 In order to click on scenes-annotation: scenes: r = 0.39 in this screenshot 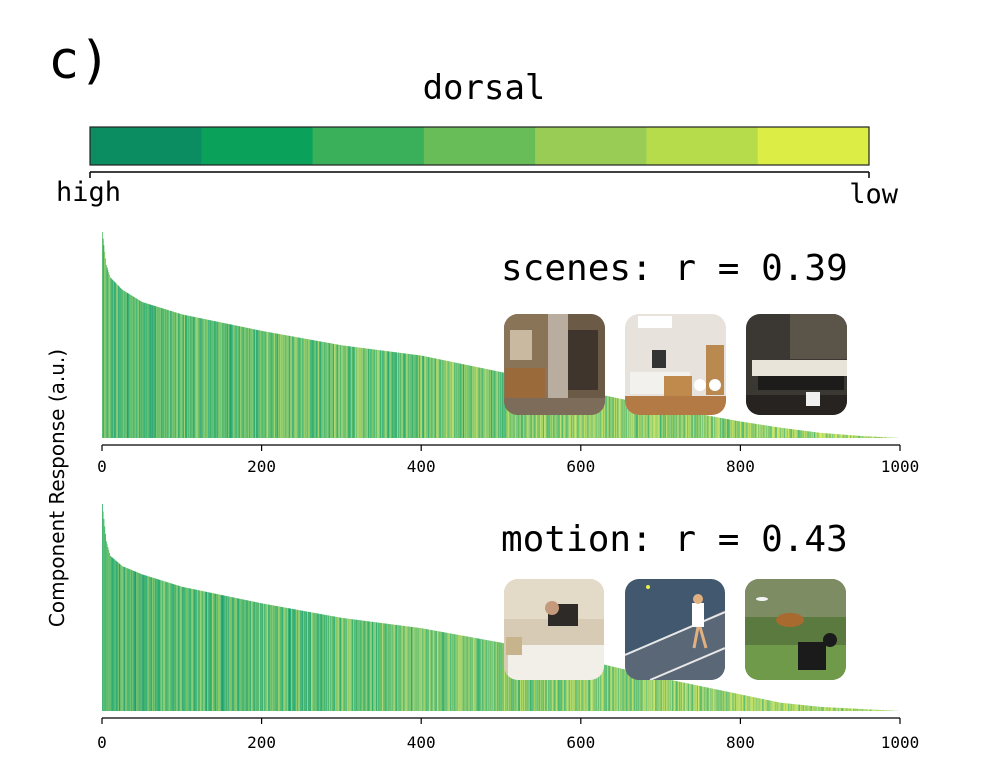, I will do `click(674, 268)`.